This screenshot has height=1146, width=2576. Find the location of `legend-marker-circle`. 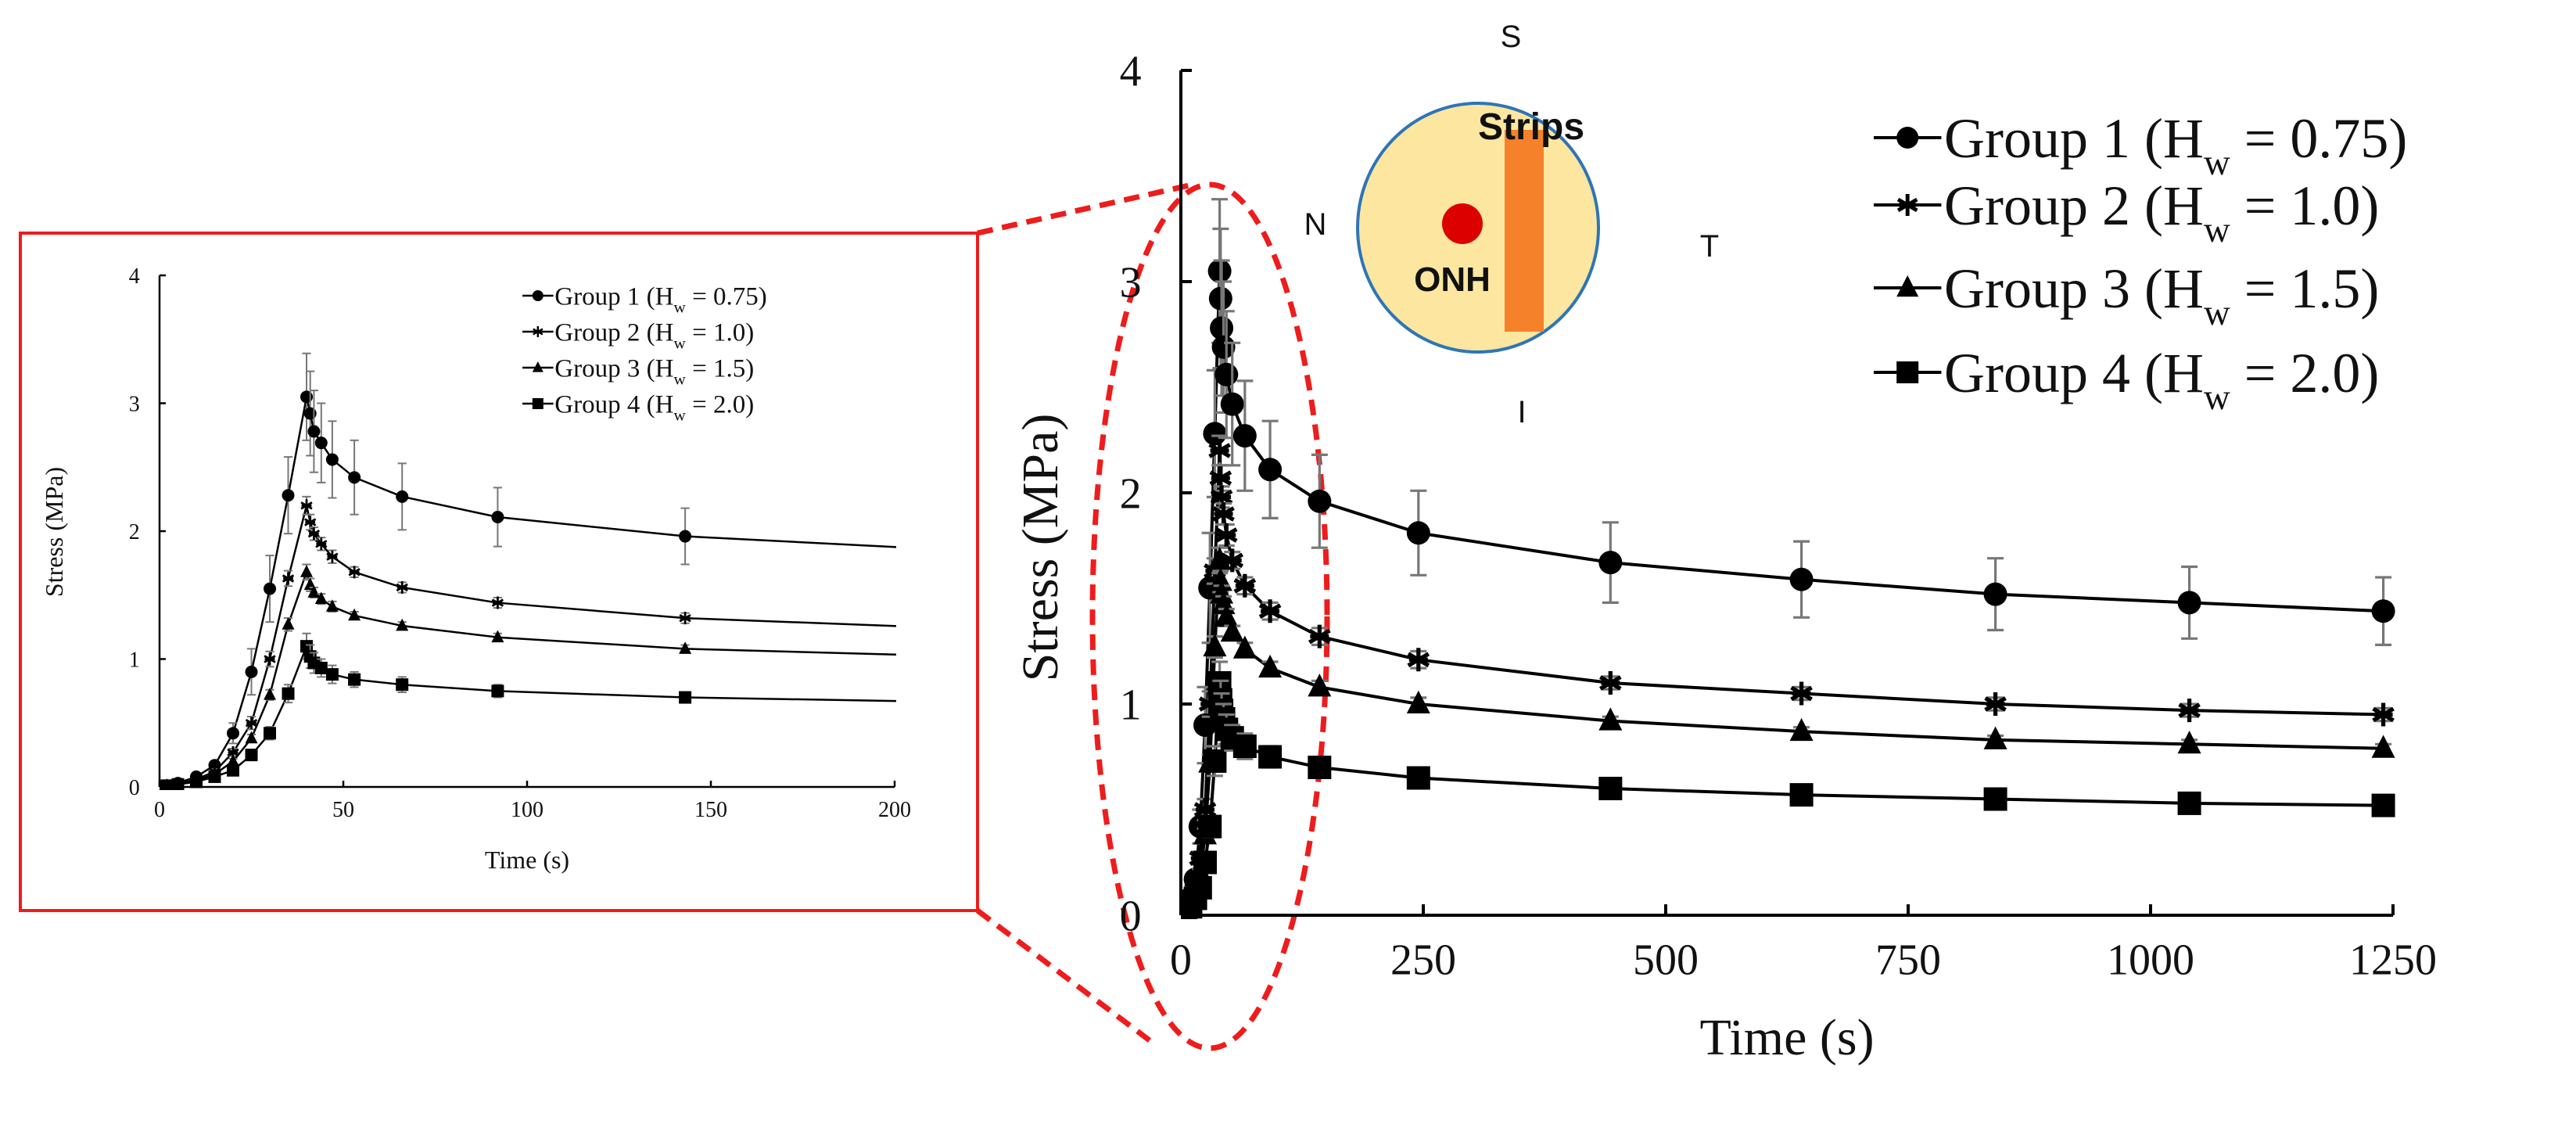

legend-marker-circle is located at coordinates (1908, 138).